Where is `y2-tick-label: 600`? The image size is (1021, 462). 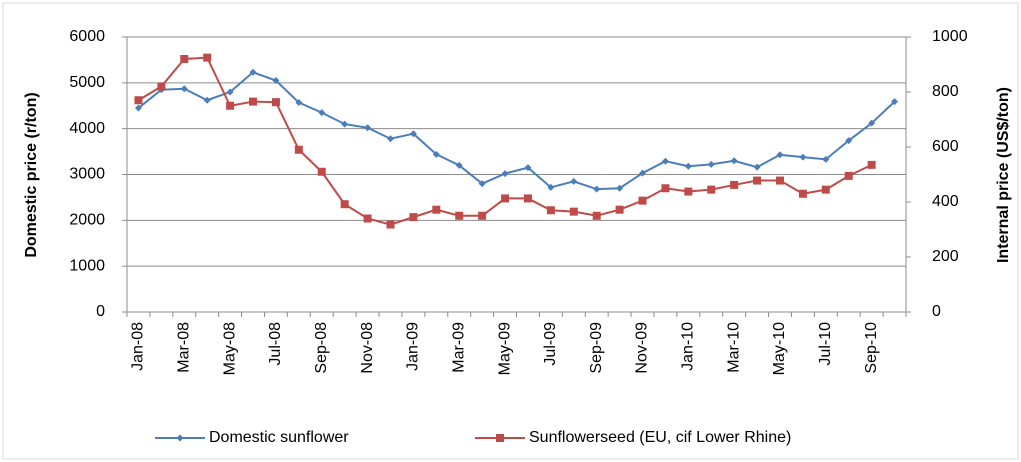 y2-tick-label: 600 is located at coordinates (945, 146).